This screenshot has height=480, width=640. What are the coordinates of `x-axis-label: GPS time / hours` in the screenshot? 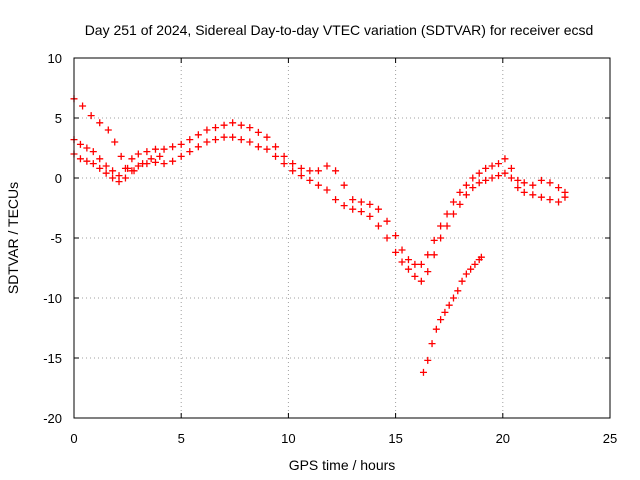 It's located at (342, 465).